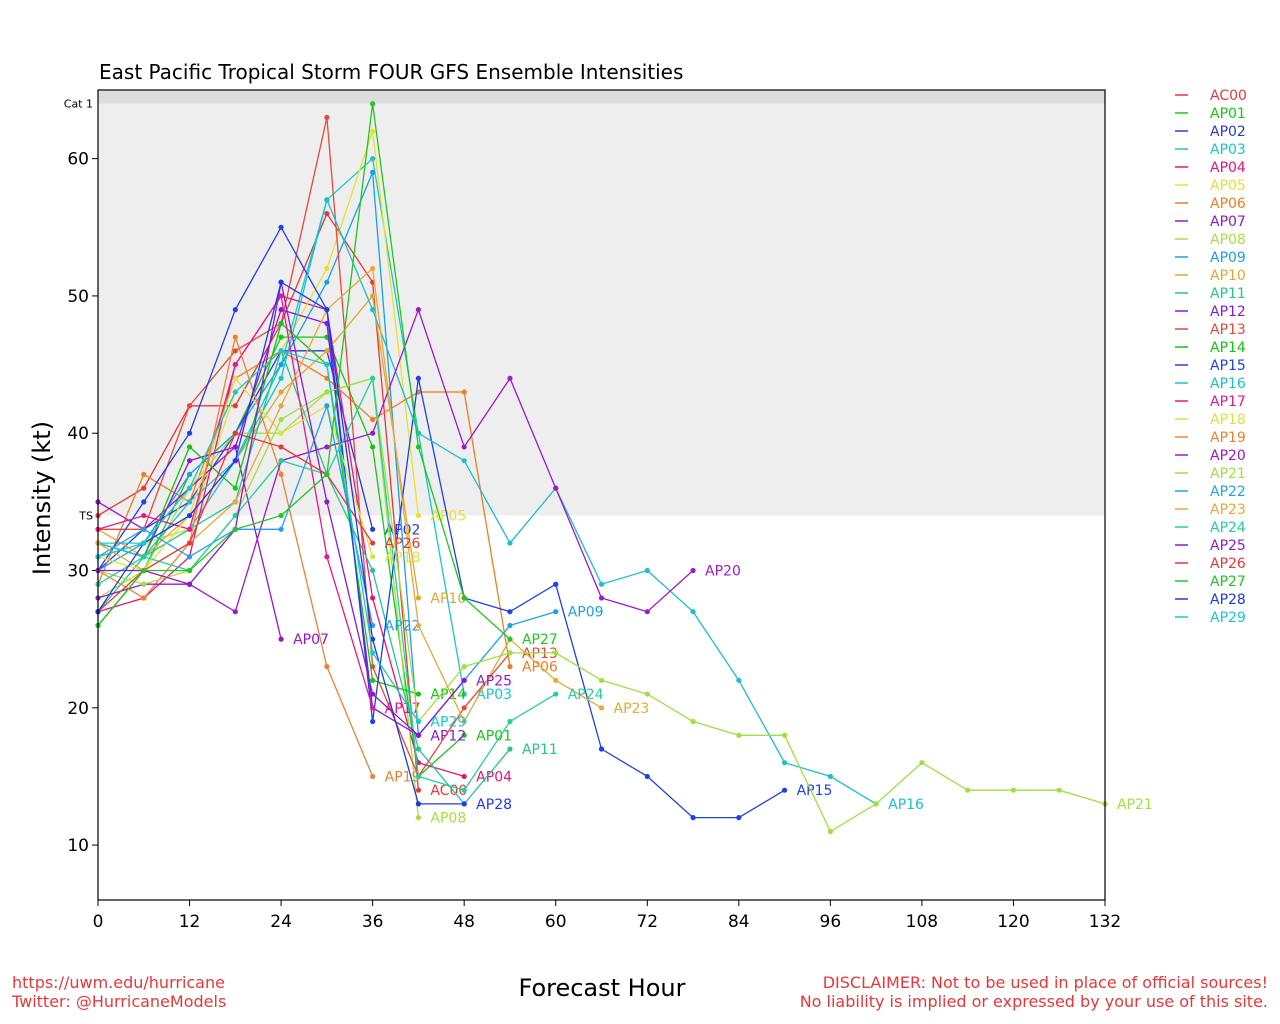 Image resolution: width=1280 pixels, height=1024 pixels. I want to click on end-label-ap22: AP22, so click(403, 626).